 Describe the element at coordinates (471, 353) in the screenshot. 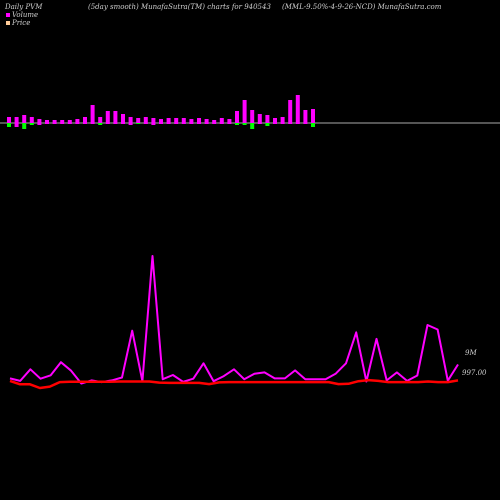

I see `volume-end-label: 9M` at that location.